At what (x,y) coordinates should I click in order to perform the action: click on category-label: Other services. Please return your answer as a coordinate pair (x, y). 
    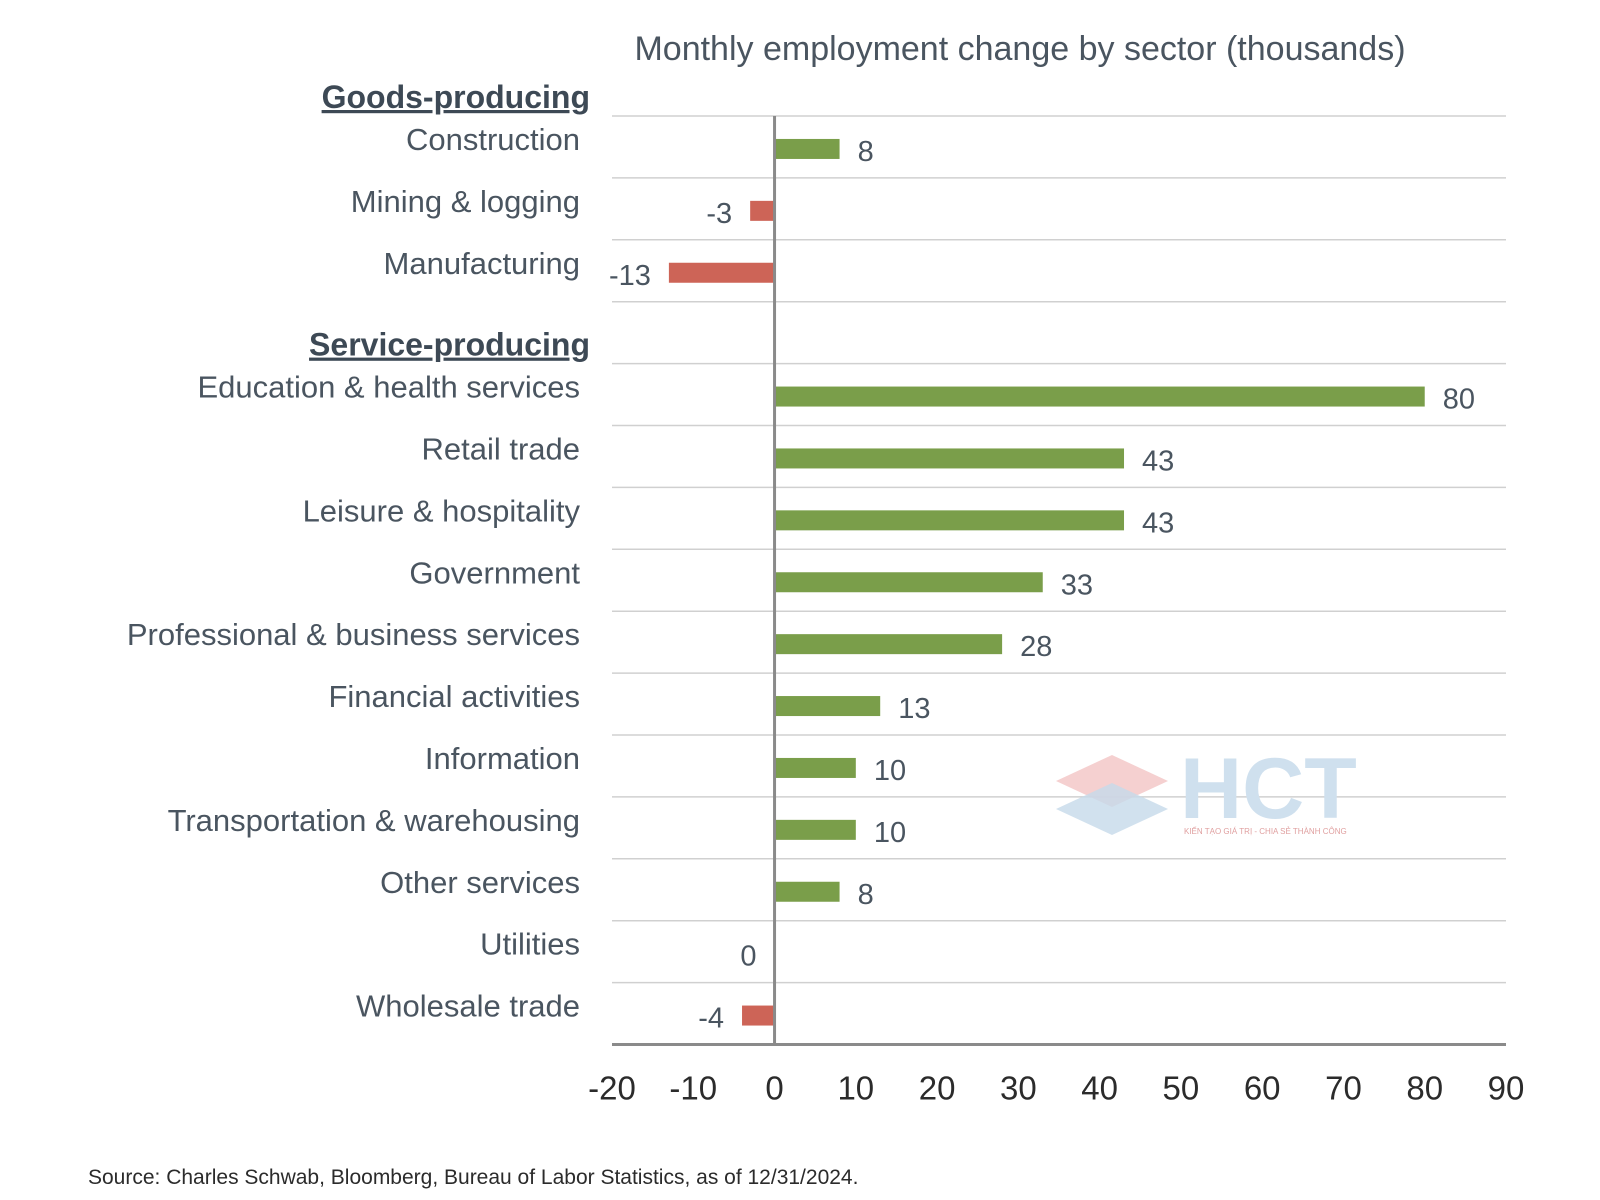
    Looking at the image, I should click on (480, 882).